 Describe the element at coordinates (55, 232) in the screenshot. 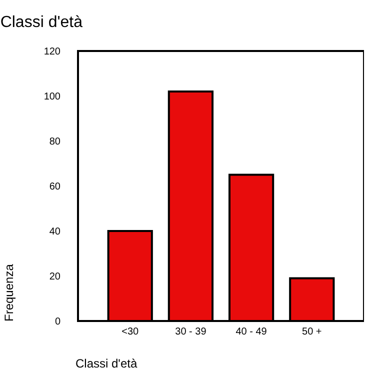

I see `y-tick-label: 40` at that location.